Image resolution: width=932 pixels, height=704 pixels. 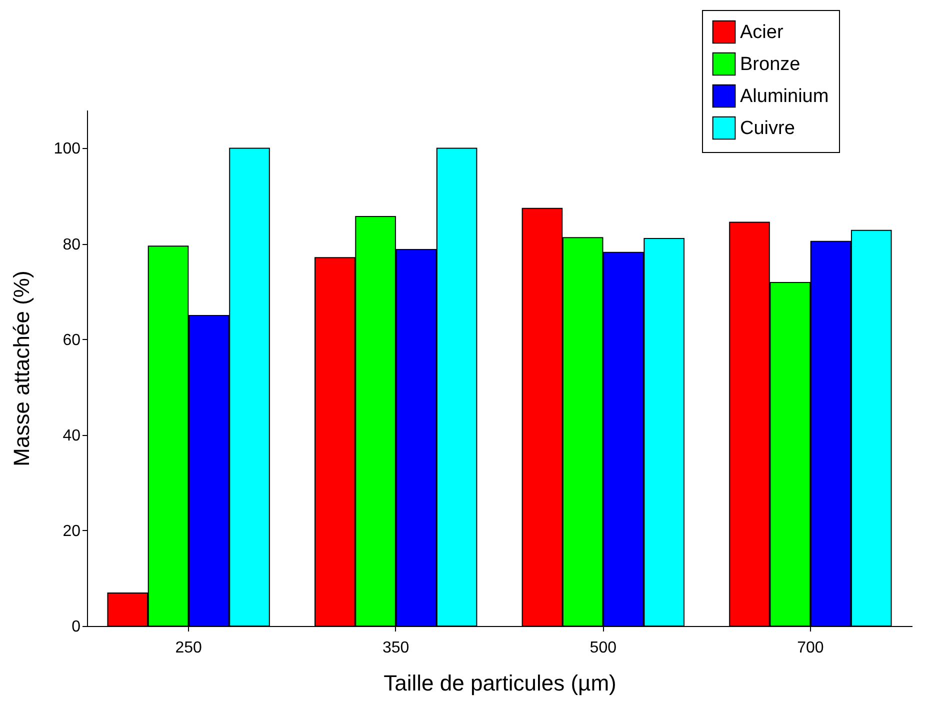 What do you see at coordinates (71, 435) in the screenshot?
I see `y-tick-label: 40` at bounding box center [71, 435].